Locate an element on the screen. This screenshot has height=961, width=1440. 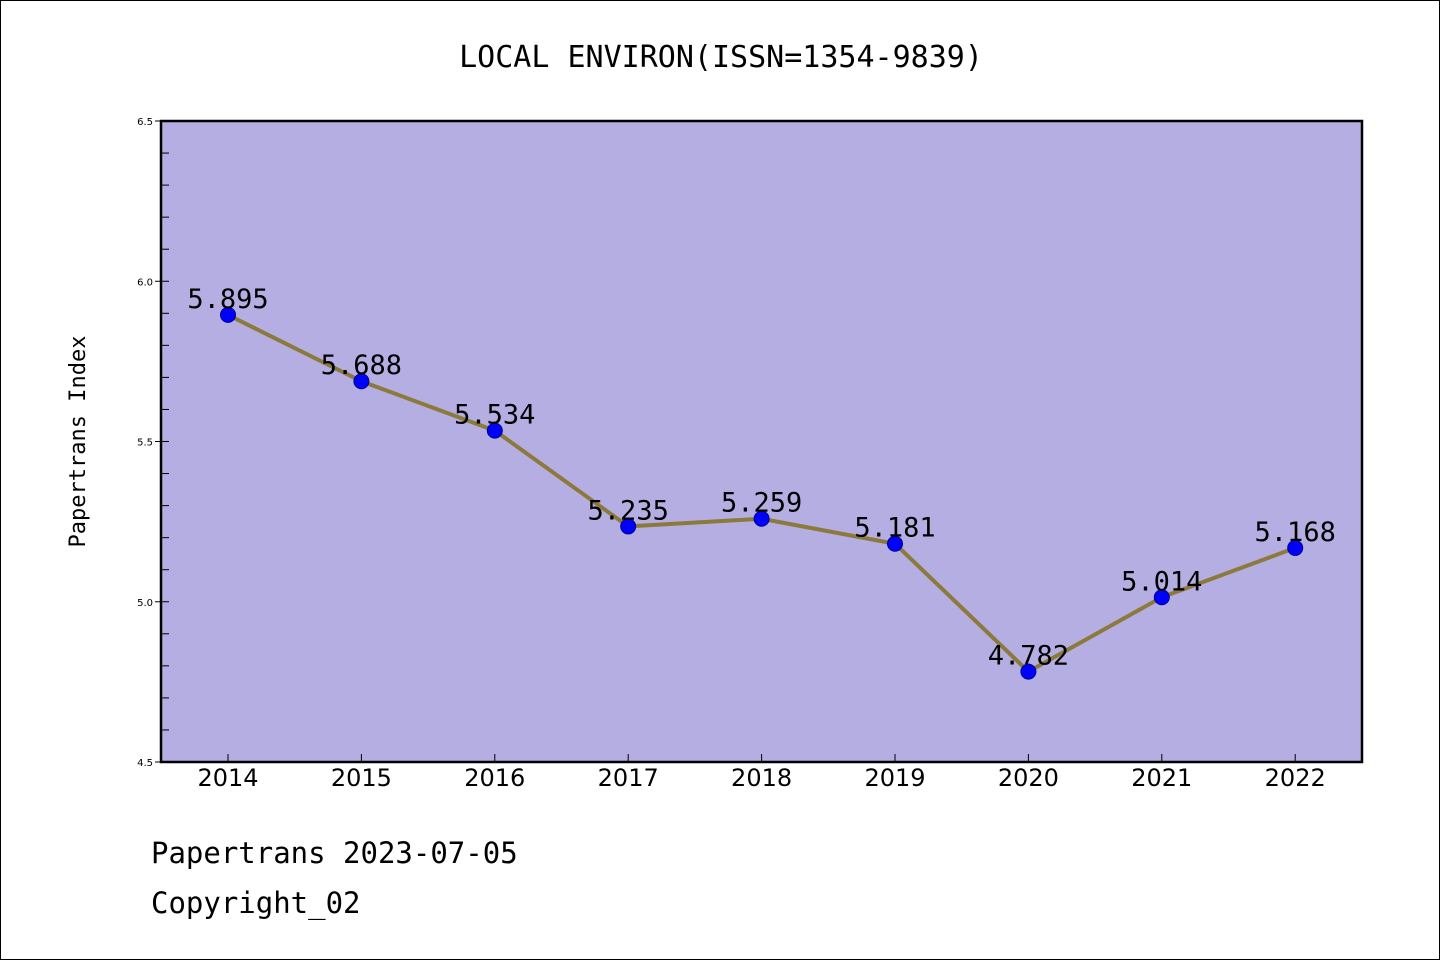
x-tick-label: 2022 is located at coordinates (1295, 778).